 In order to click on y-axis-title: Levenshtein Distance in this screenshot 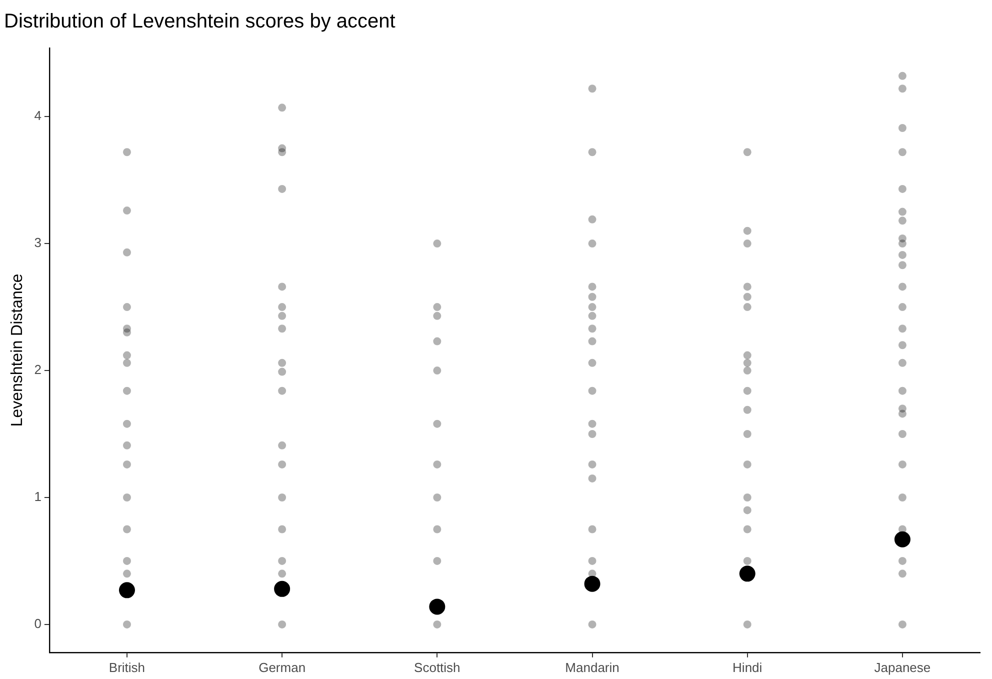, I will do `click(17, 350)`.